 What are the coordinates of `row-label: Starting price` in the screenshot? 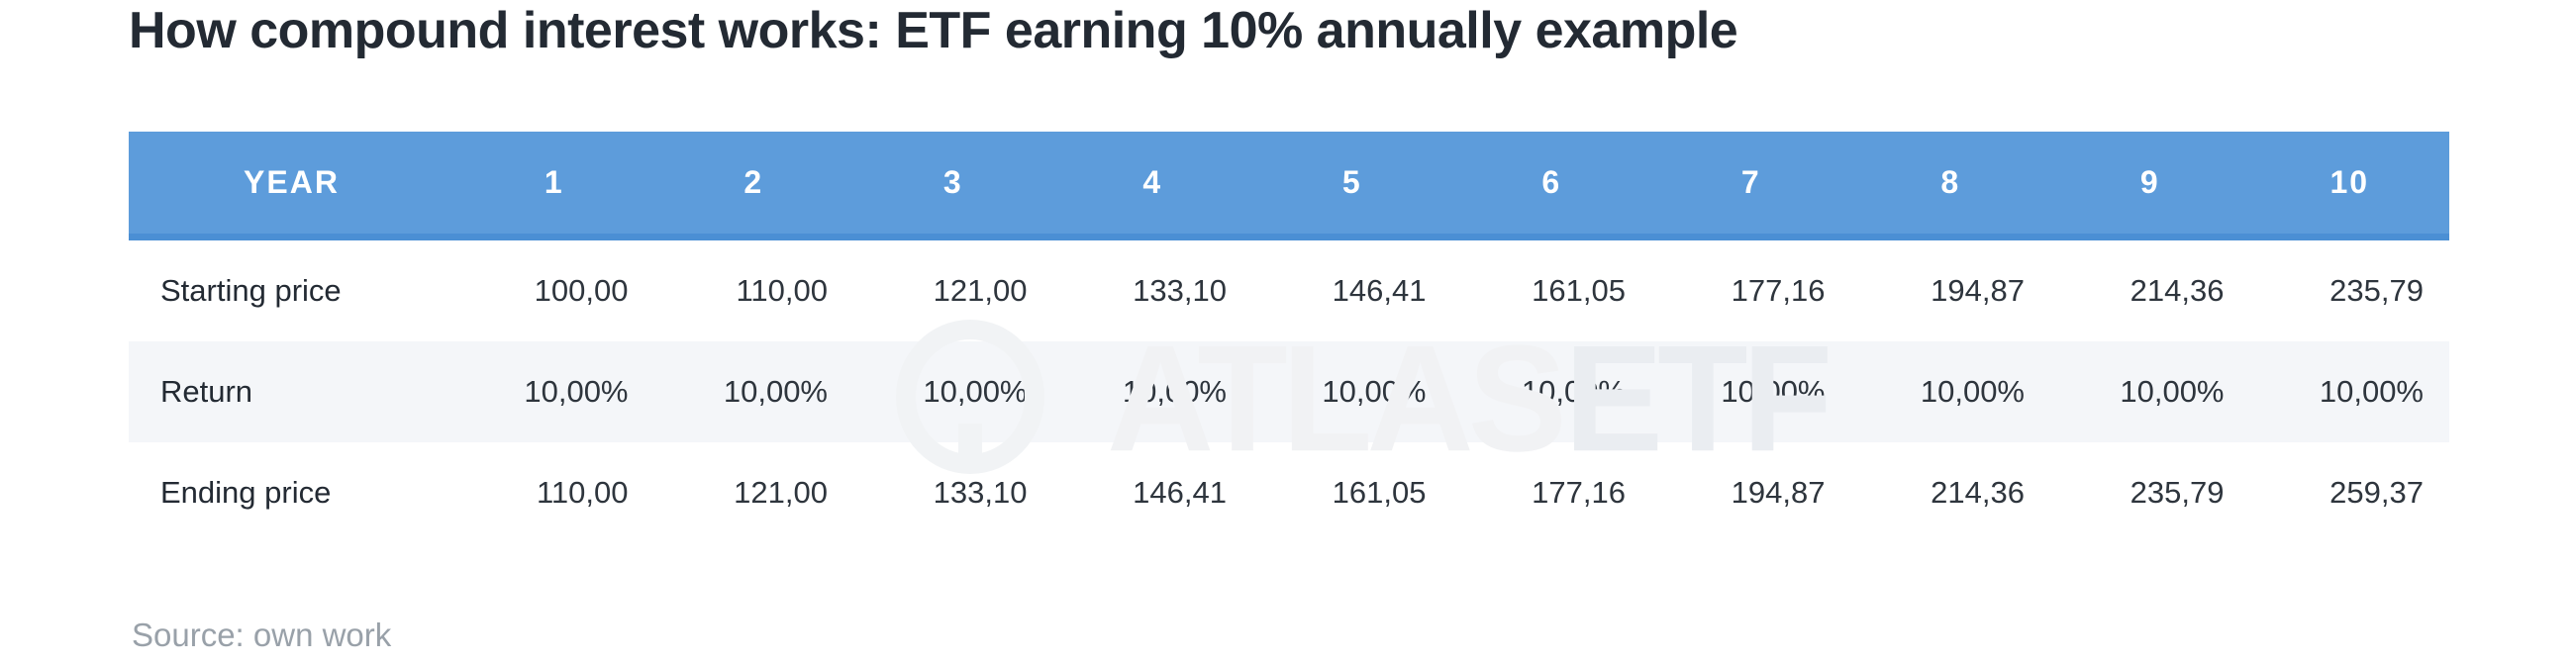 It's located at (251, 290).